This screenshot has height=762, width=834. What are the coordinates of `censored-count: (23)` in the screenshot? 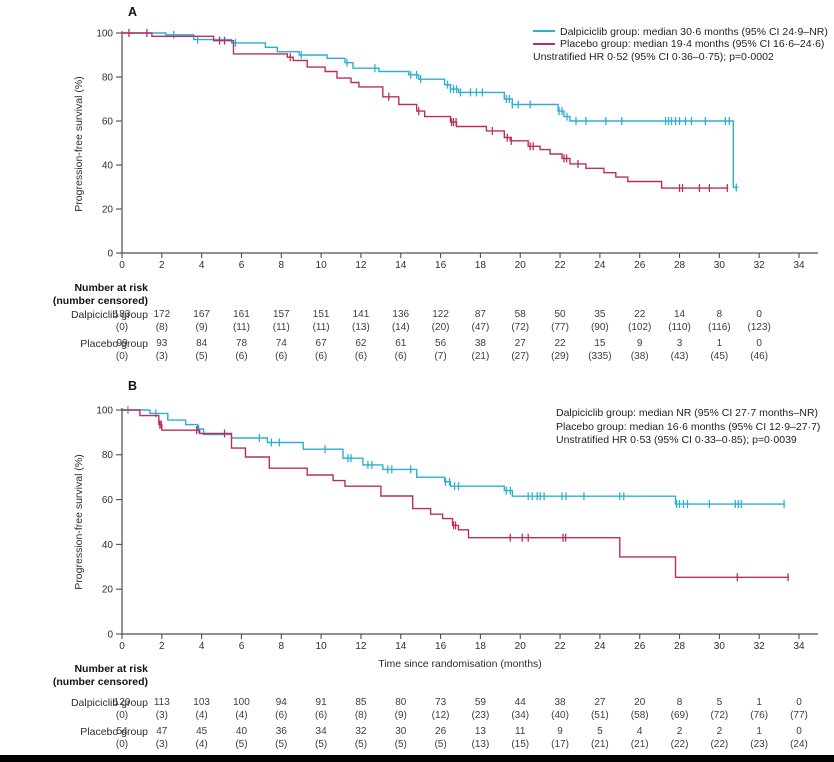 It's located at (480, 715).